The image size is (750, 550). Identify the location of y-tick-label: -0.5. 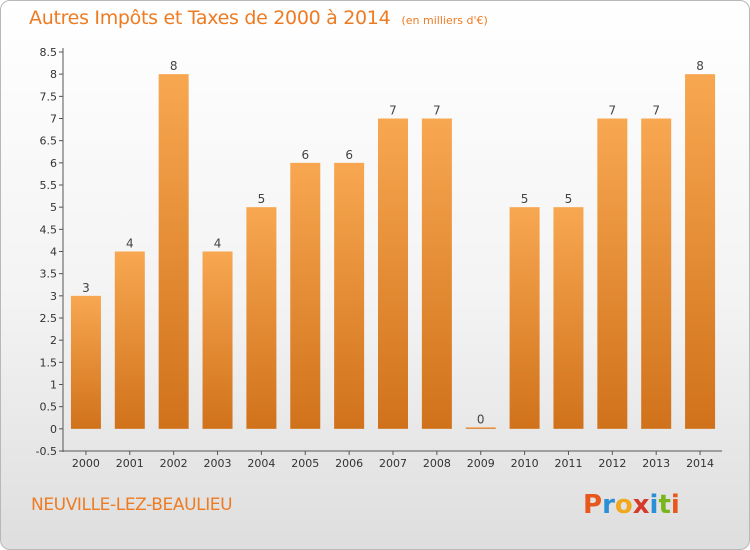
(46, 451).